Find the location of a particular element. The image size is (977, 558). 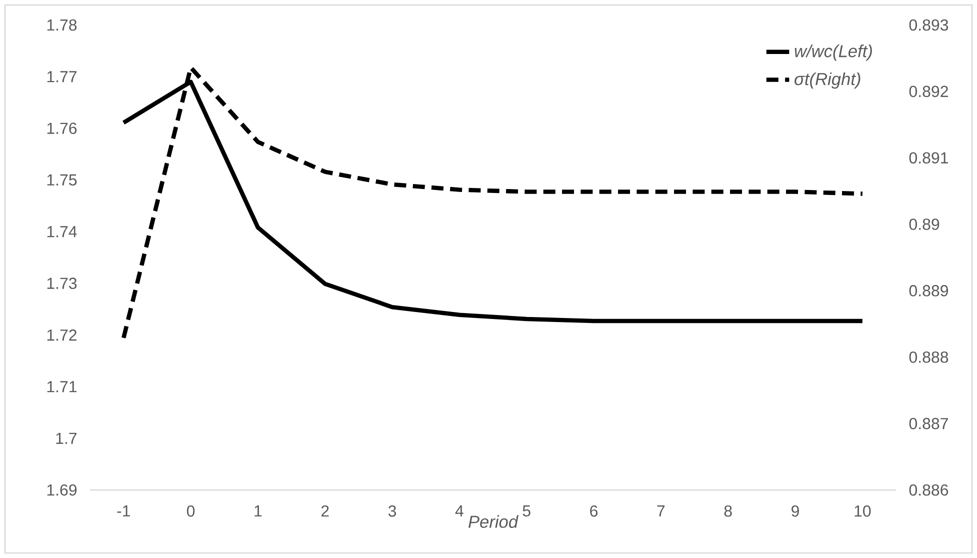

x-tick-label: 6 is located at coordinates (594, 511).